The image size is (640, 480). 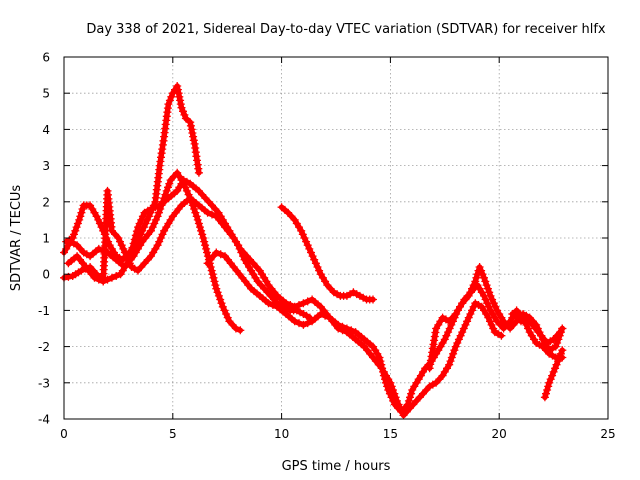 I want to click on y-tick-label: 0, so click(x=46, y=275).